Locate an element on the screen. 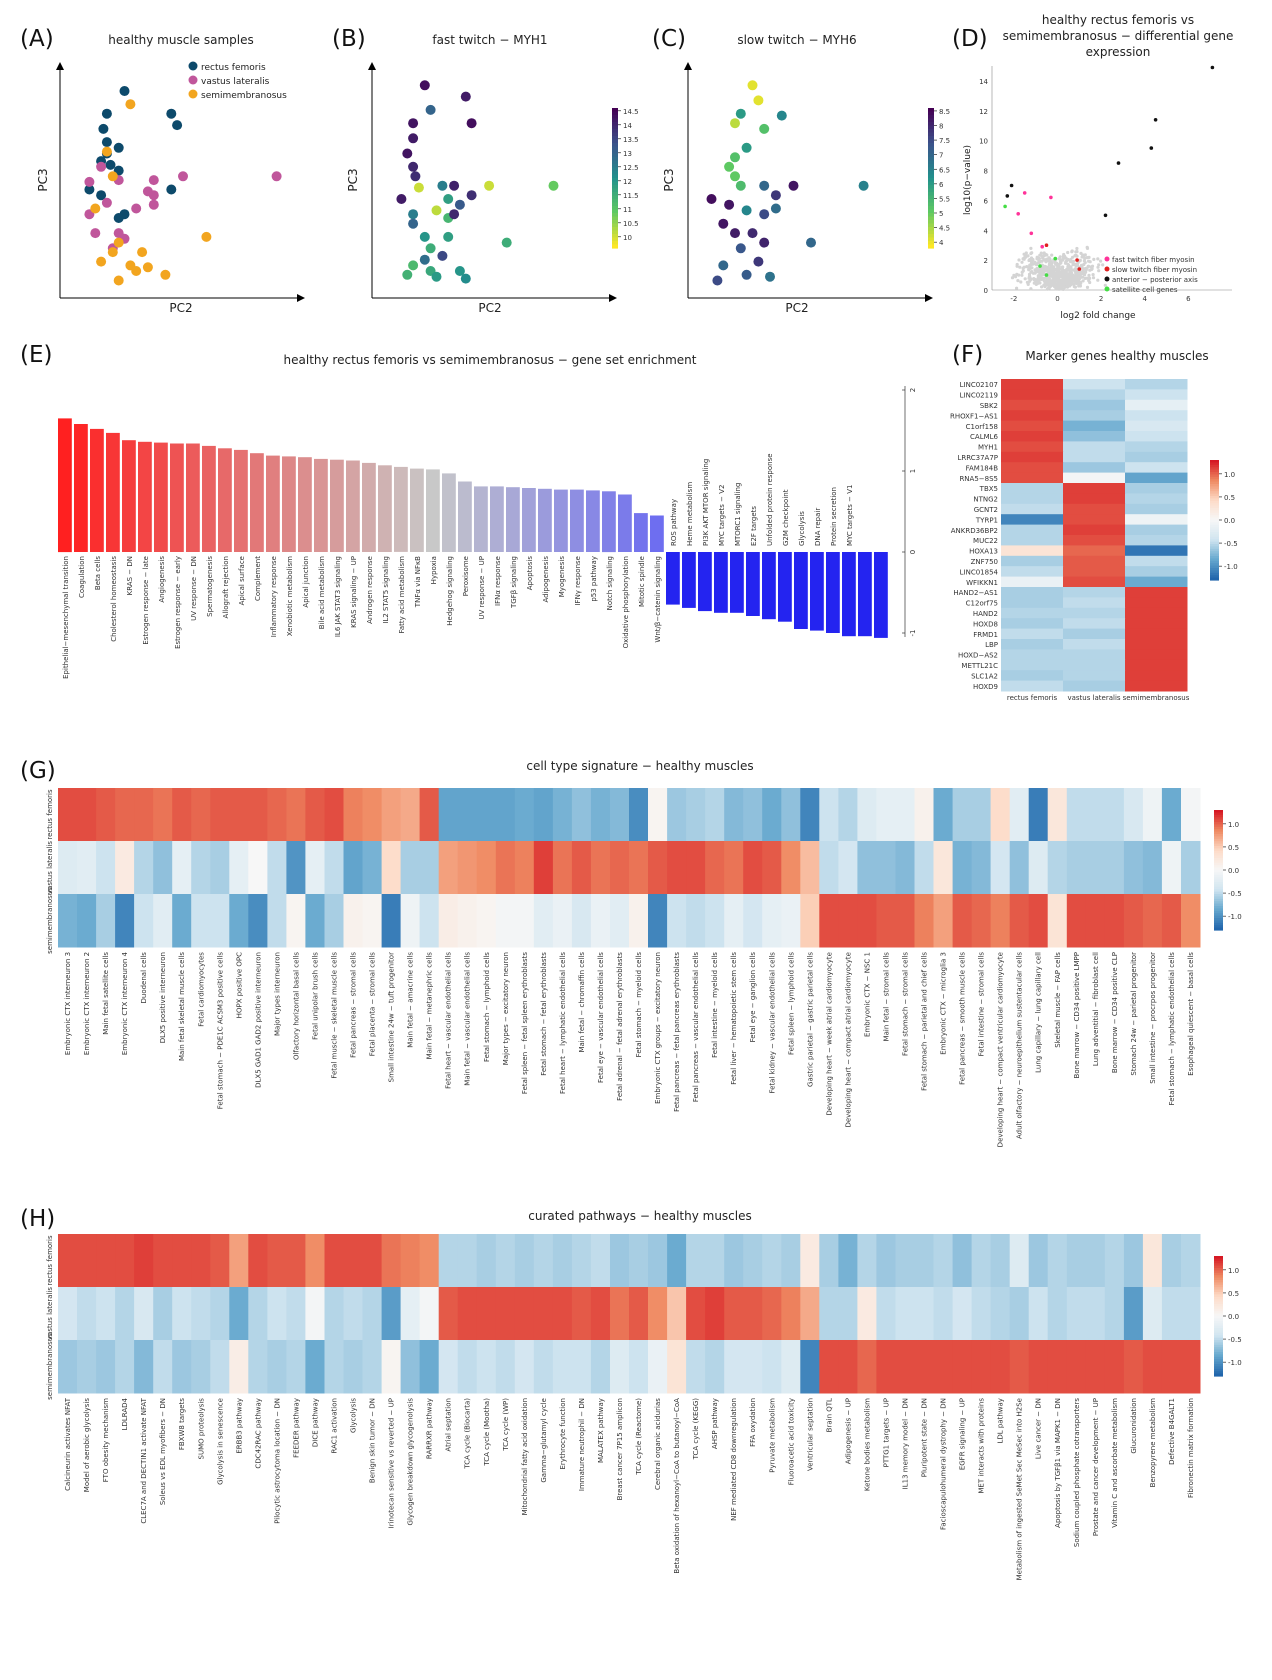 The height and width of the screenshot is (1680, 1272). column-label: Sodium coupled phosphate cotransporters is located at coordinates (1077, 1472).